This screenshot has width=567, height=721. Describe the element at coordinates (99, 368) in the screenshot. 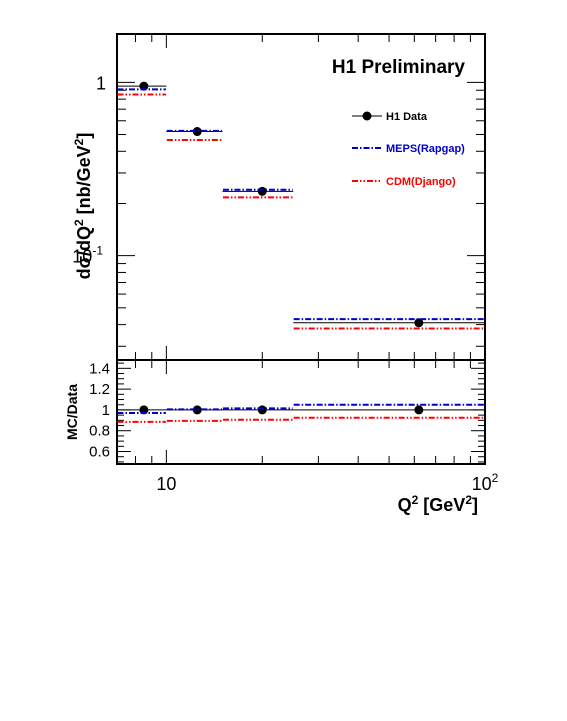

I see `ratio-y-tick-label: 1.4` at that location.